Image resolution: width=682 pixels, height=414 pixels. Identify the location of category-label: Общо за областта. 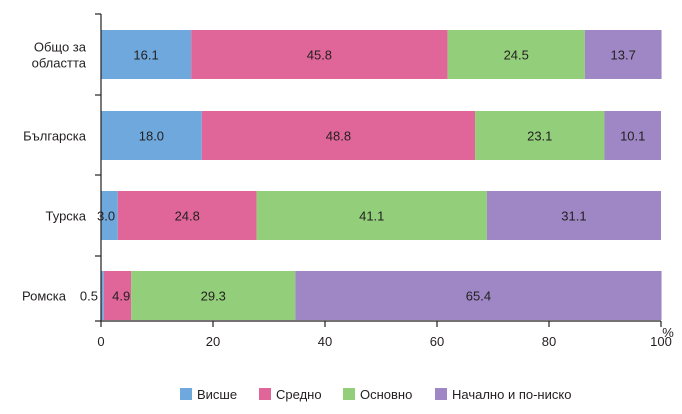
(59, 55).